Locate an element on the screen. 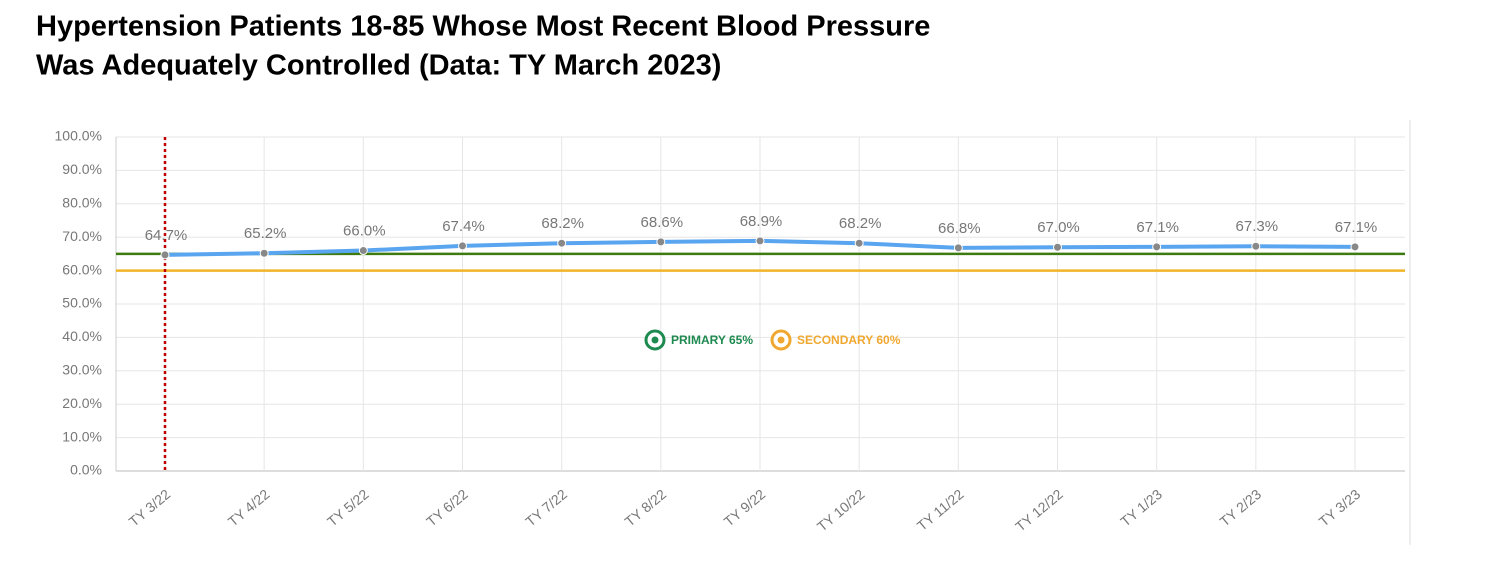  data-label: 66.0% is located at coordinates (364, 231).